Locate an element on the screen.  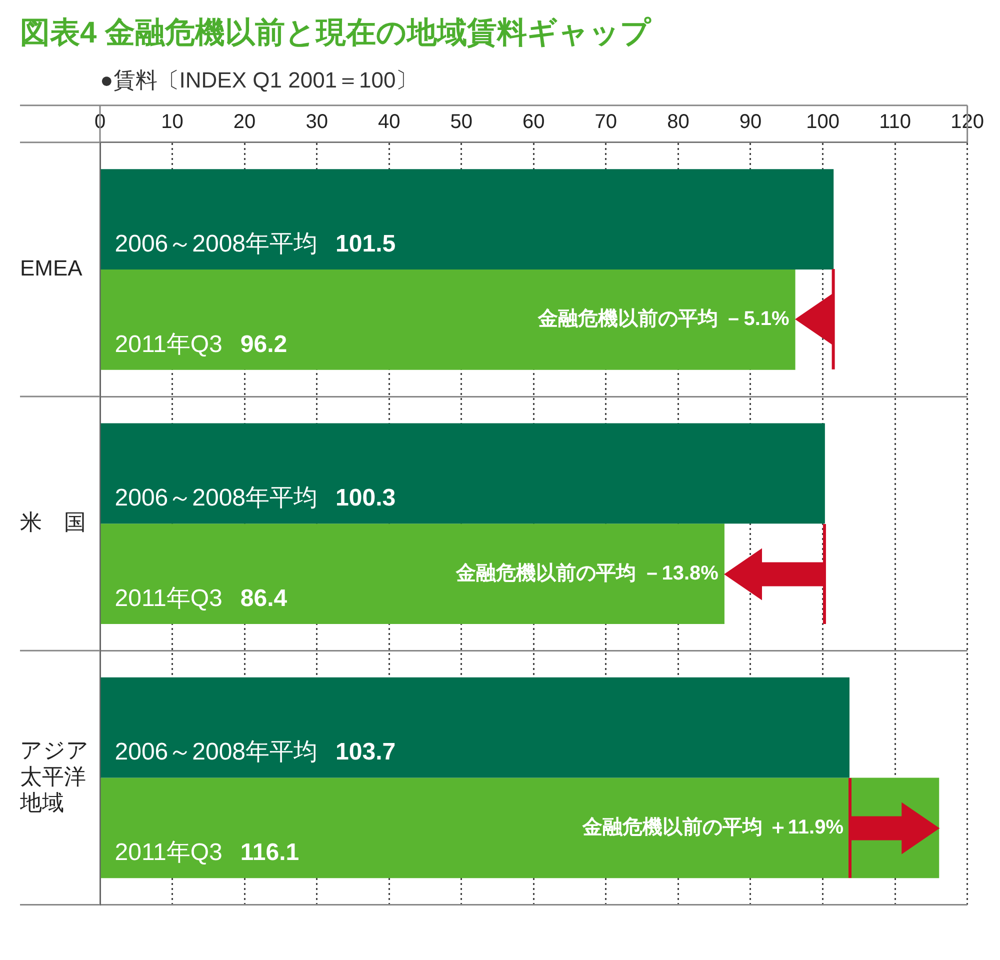
x-tick-label: 100 is located at coordinates (823, 121).